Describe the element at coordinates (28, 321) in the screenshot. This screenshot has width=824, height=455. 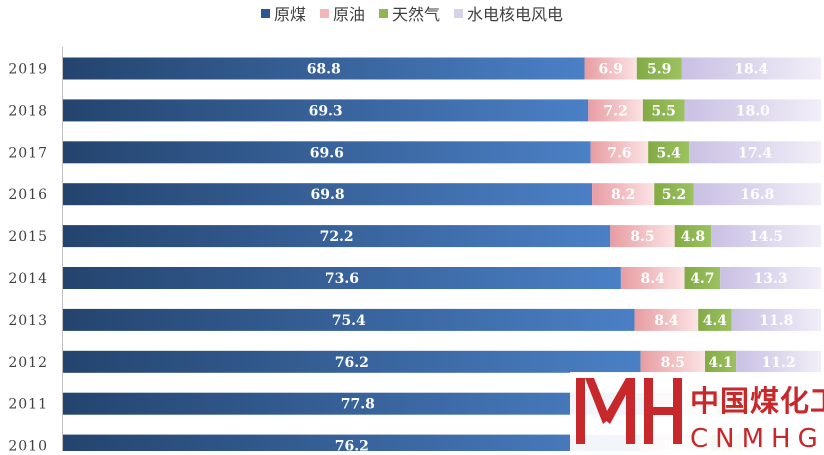
I see `category-tick-label: 2013` at that location.